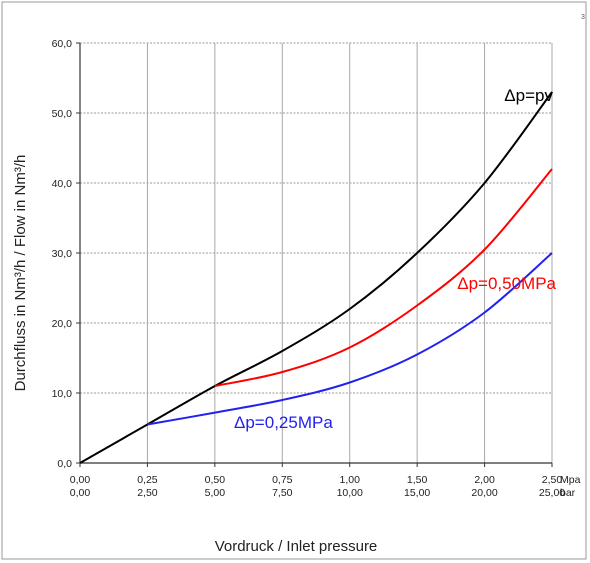  I want to click on x-tick-label-bar: 10,00, so click(350, 493).